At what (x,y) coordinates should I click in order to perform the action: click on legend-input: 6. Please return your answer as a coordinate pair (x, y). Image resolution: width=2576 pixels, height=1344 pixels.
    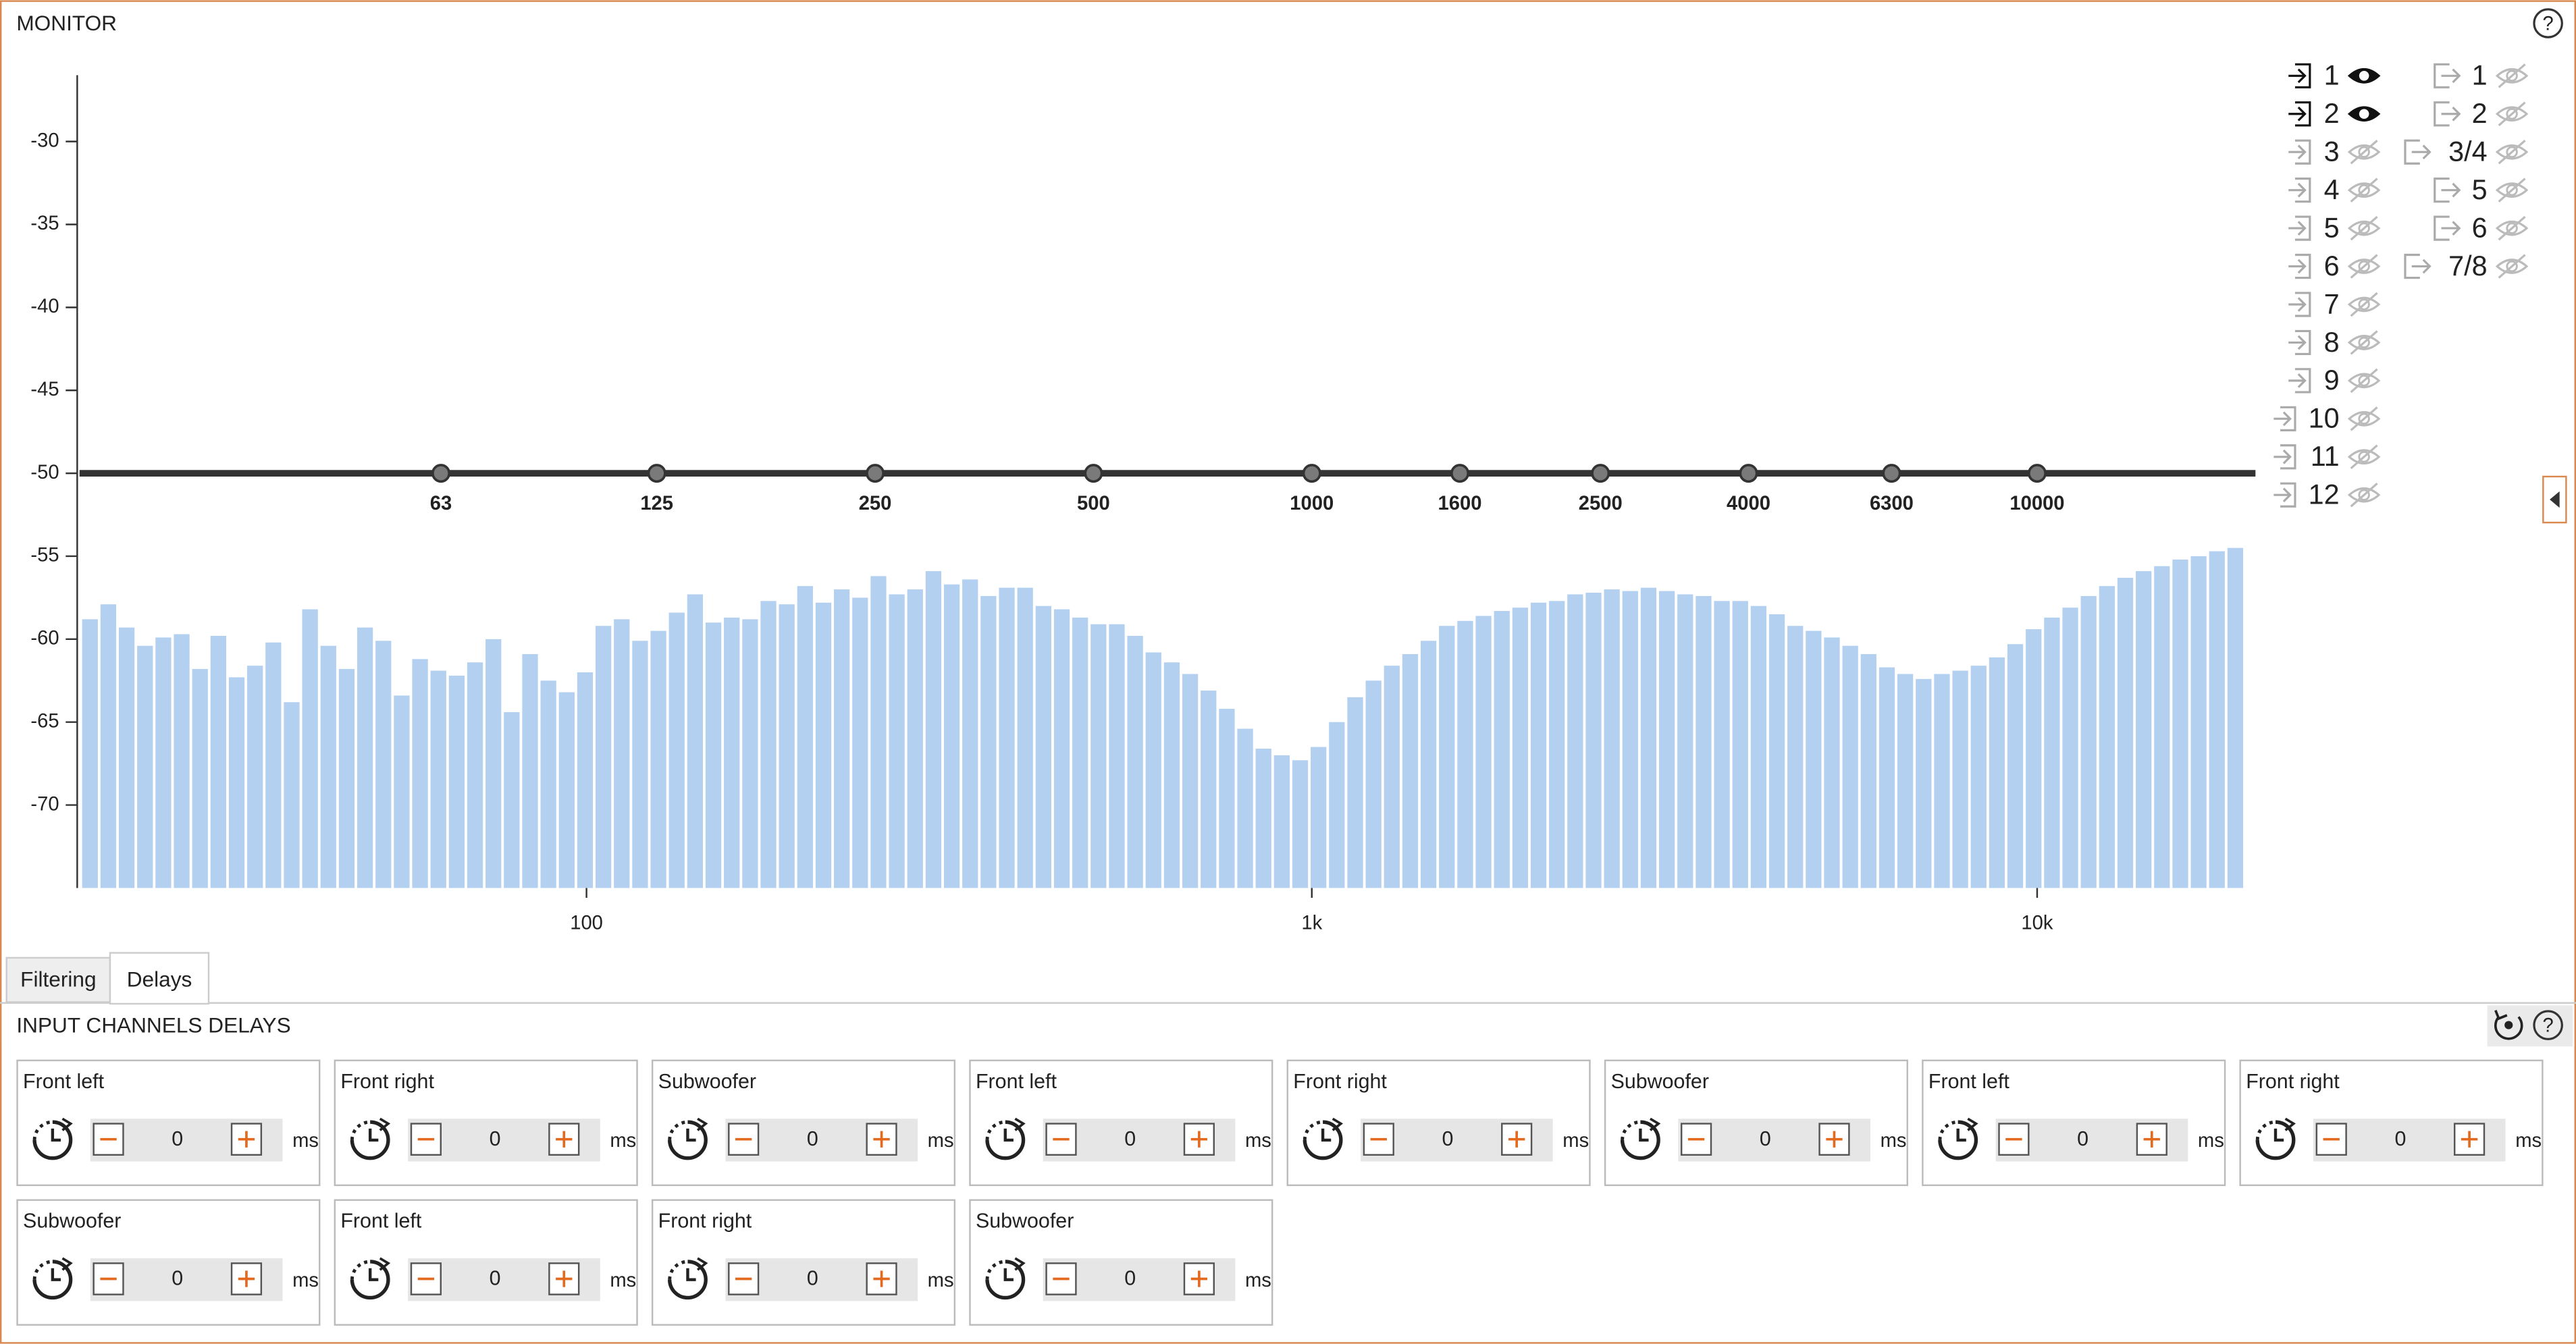
    Looking at the image, I should click on (2334, 265).